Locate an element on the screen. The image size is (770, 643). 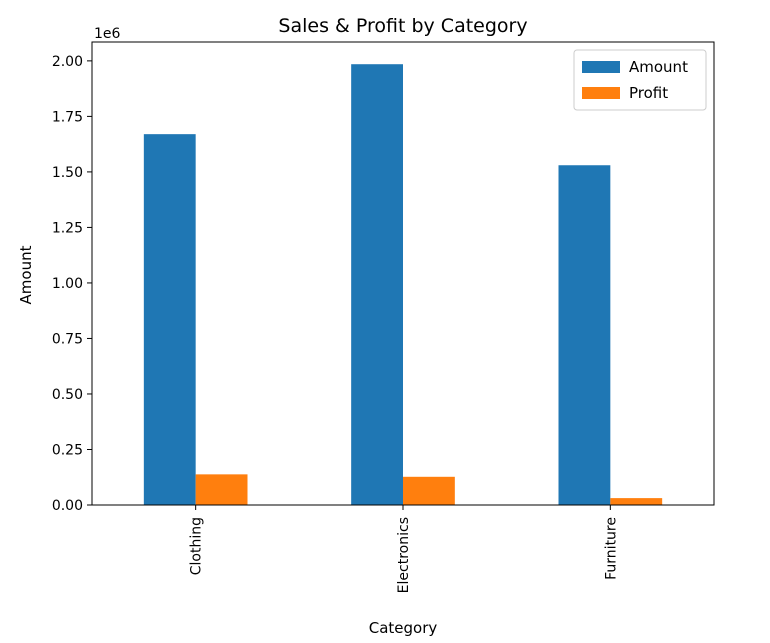
bar-profit-furniture is located at coordinates (636, 501).